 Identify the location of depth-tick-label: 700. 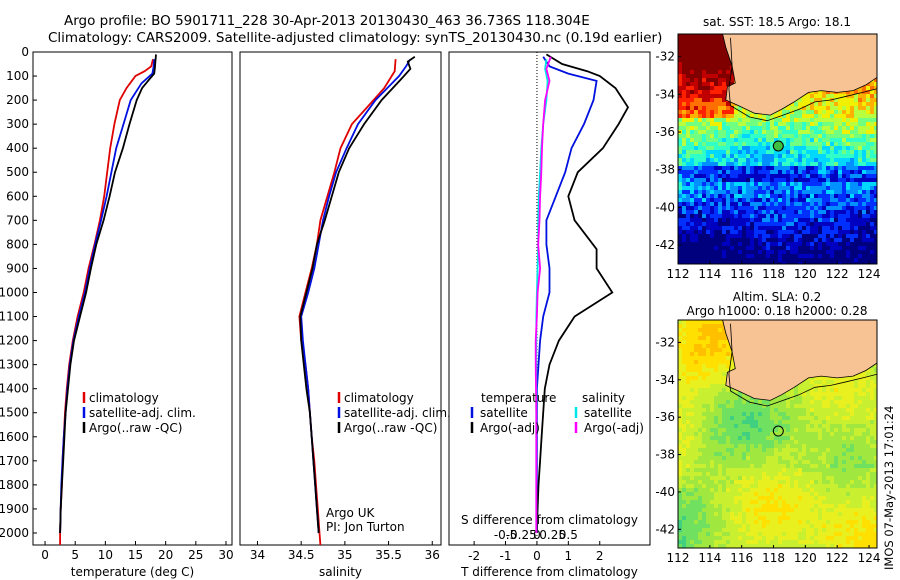
(17, 220).